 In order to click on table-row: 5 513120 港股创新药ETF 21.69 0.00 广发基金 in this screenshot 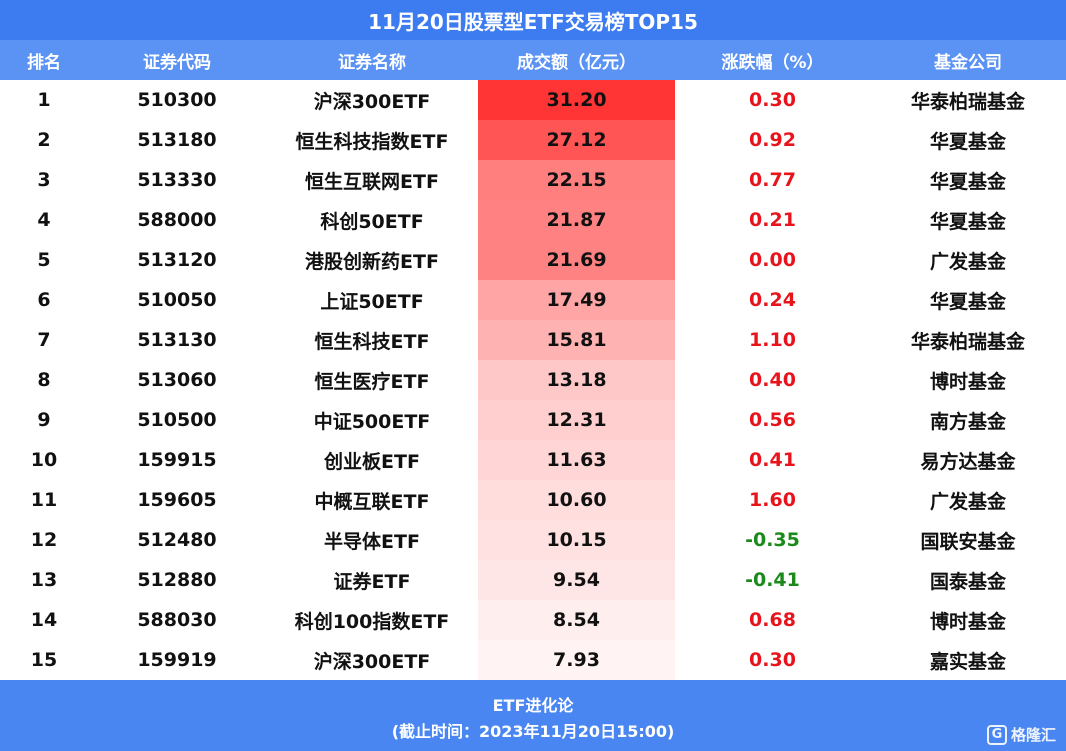, I will do `click(533, 260)`.